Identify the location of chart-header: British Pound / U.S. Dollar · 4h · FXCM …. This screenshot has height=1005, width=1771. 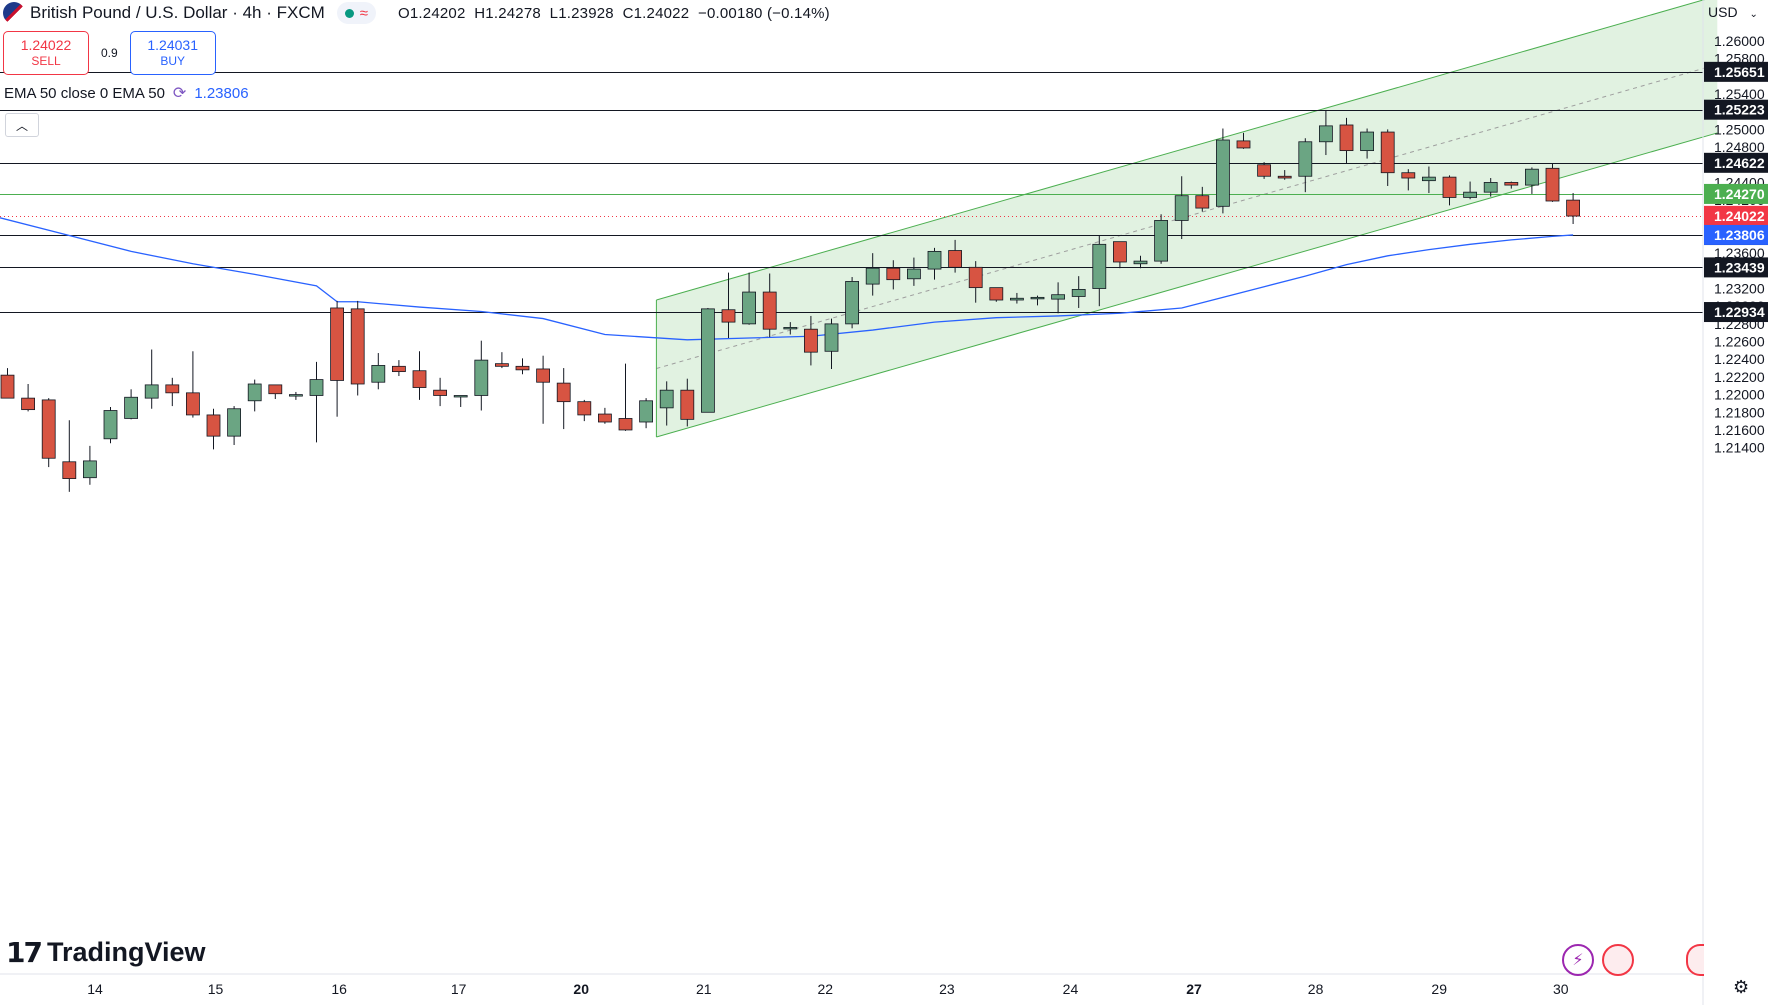
(415, 13).